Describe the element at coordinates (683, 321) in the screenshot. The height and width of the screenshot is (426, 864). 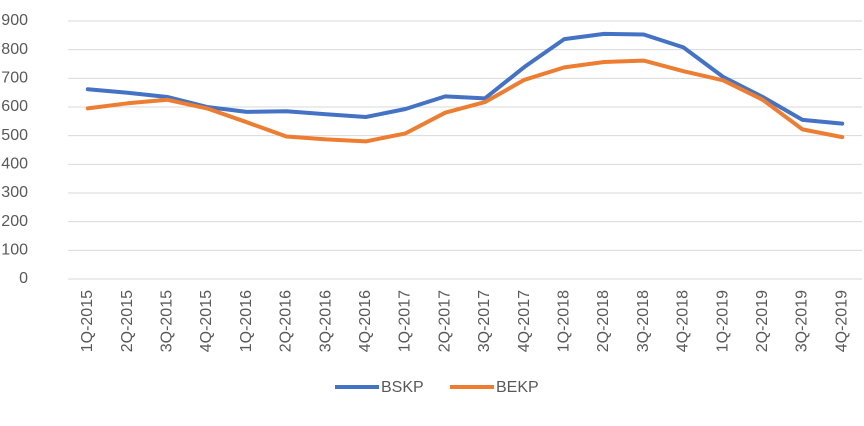
I see `x-tick-label: 4Q-2018` at that location.